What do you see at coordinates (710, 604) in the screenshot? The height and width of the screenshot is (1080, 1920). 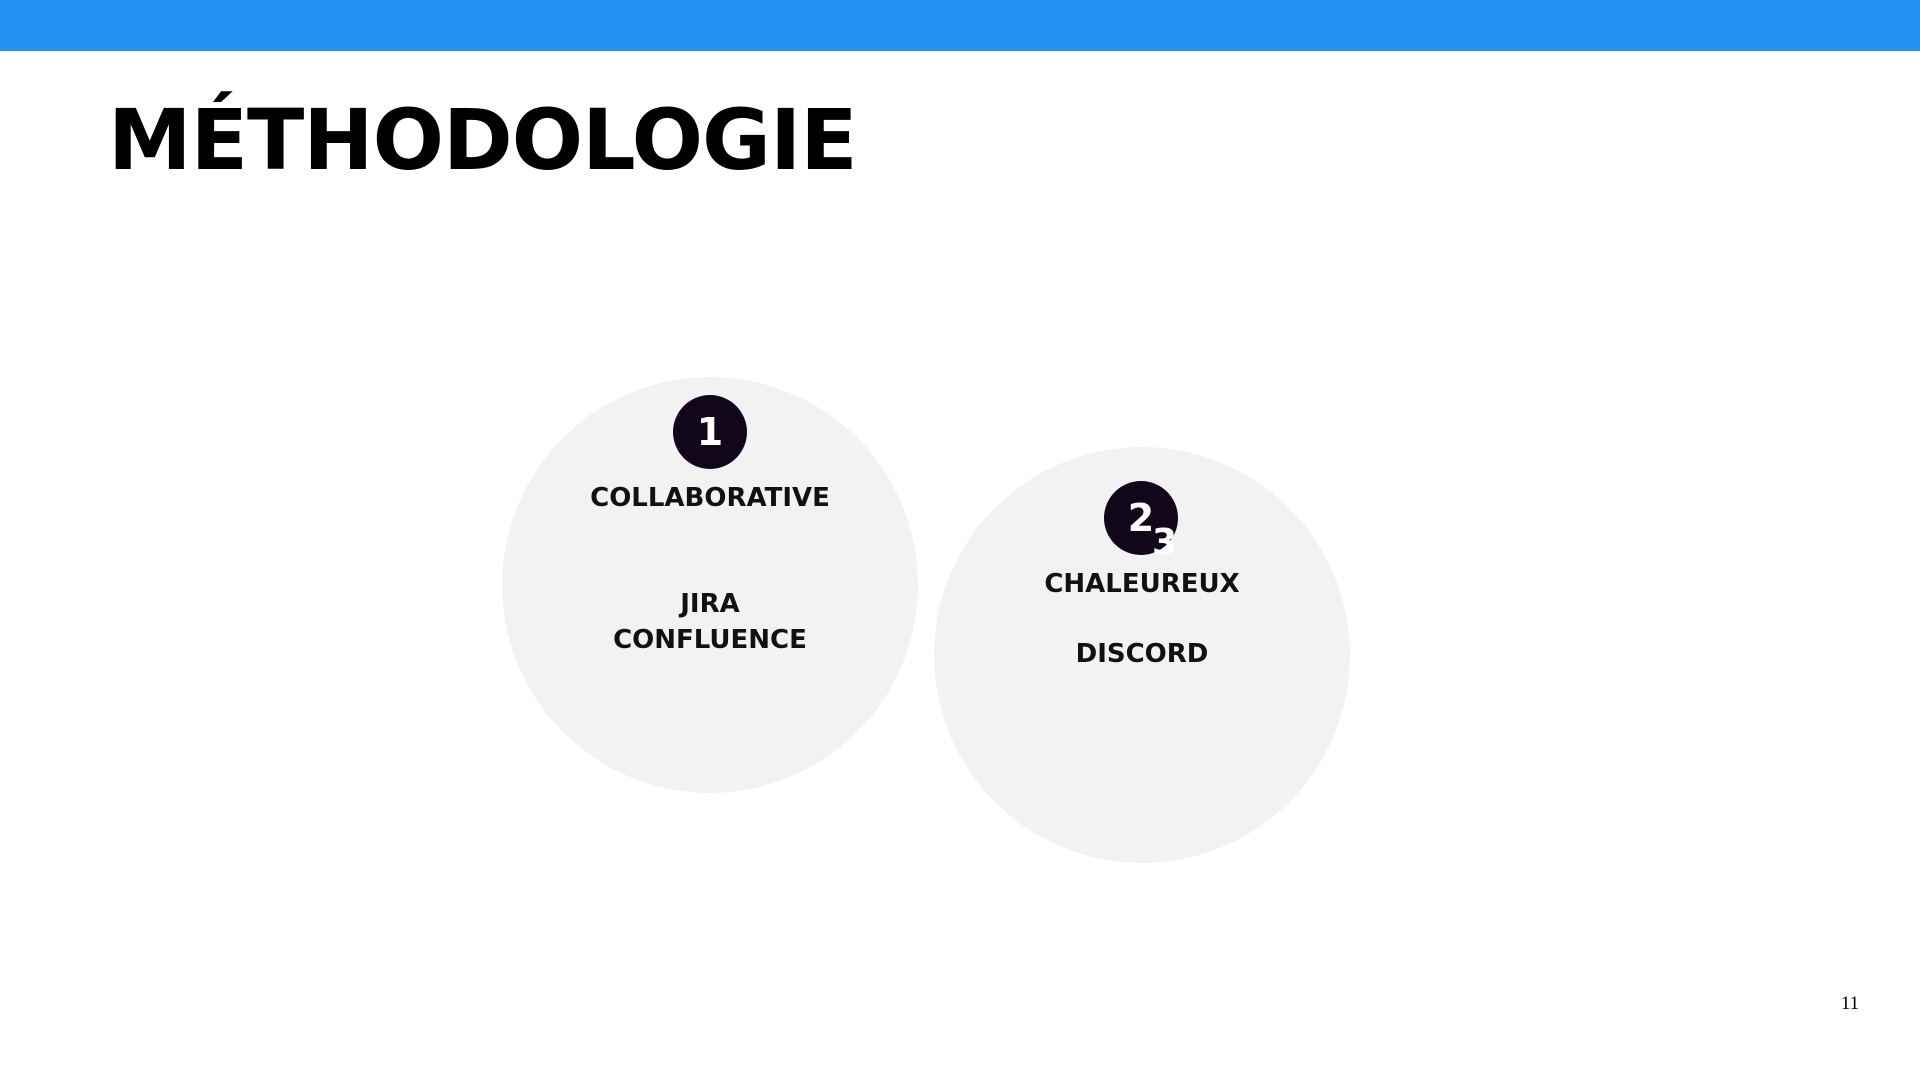 I see `tool-jira: JIRA` at bounding box center [710, 604].